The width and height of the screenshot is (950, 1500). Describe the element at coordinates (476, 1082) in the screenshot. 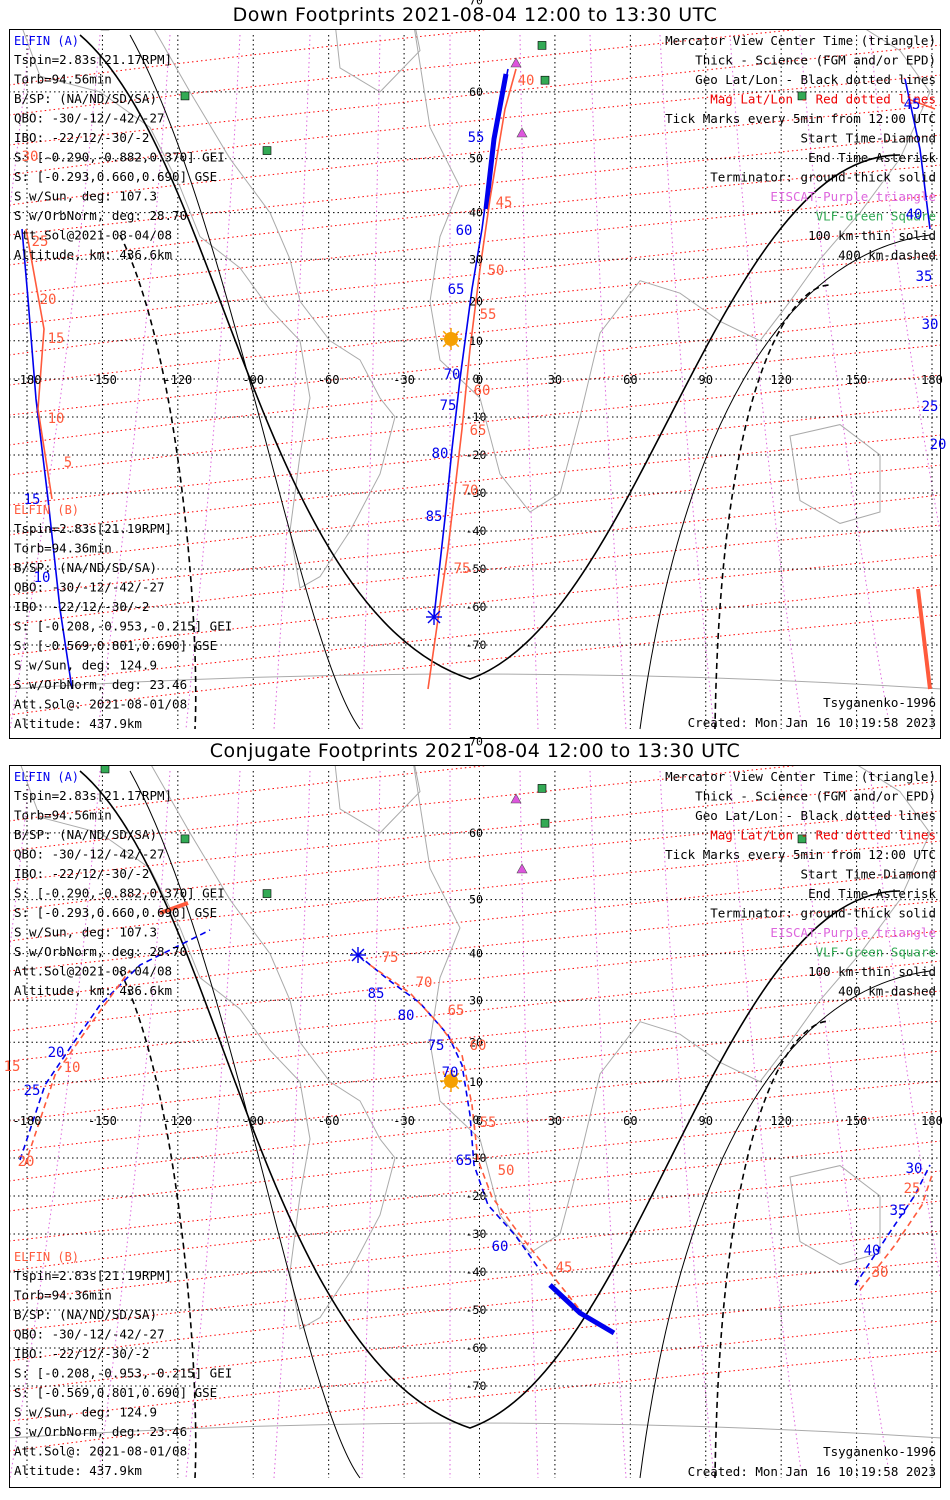

I see `latitude-tick-label: 10` at that location.